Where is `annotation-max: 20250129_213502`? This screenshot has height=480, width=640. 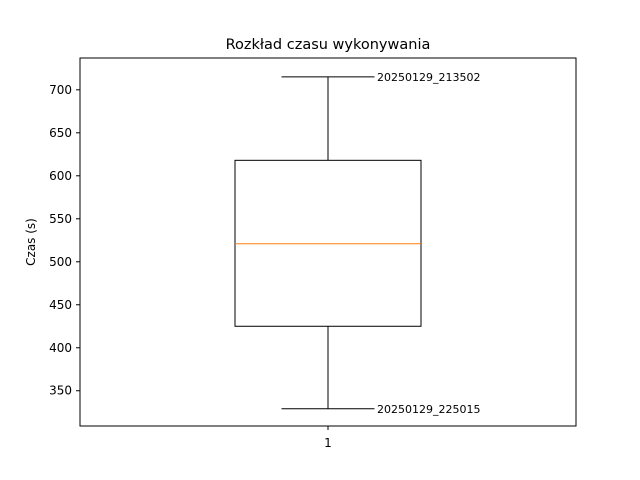 annotation-max: 20250129_213502 is located at coordinates (428, 77).